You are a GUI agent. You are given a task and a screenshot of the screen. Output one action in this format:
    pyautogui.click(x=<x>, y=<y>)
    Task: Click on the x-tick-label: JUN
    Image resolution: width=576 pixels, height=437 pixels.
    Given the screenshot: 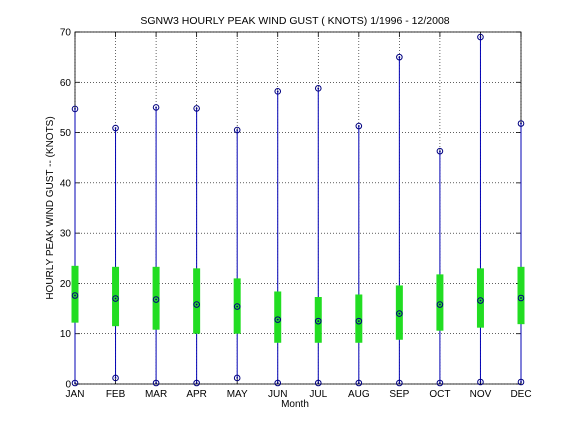 What is the action you would take?
    pyautogui.click(x=277, y=394)
    